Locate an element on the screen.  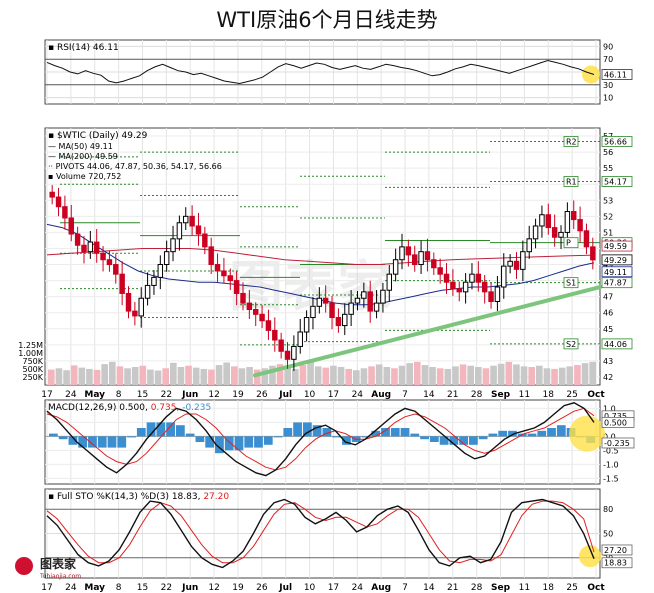
x-tick-label: 28 is located at coordinates (477, 395).